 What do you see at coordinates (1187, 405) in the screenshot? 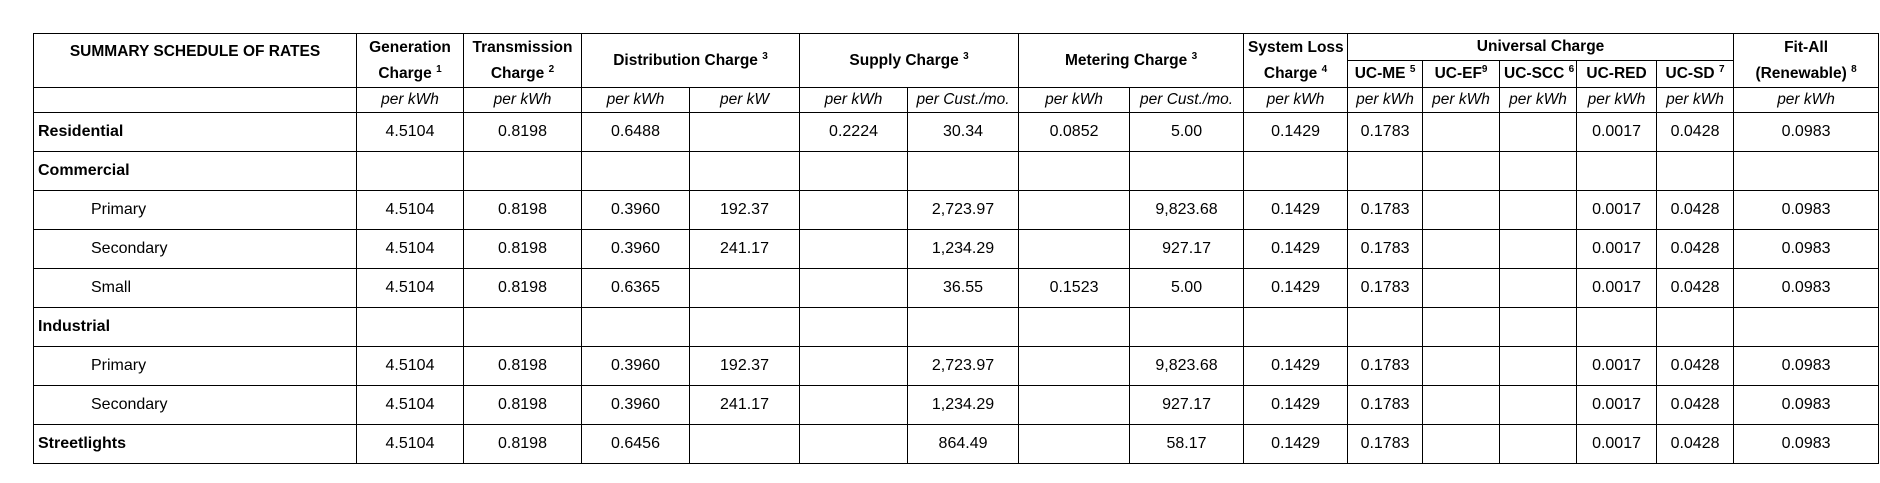
I see `rate-cell: 927.17` at bounding box center [1187, 405].